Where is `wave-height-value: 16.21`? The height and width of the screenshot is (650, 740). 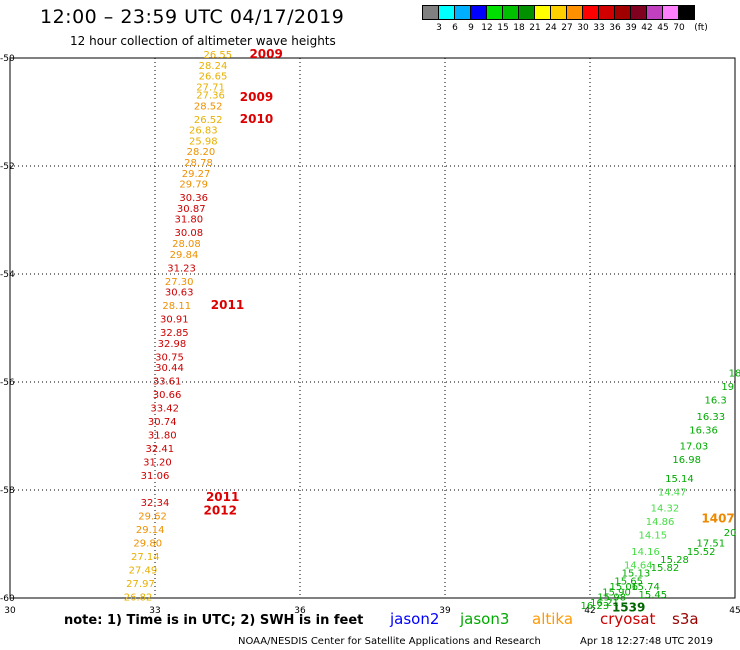
wave-height-value: 16.21 is located at coordinates (604, 603).